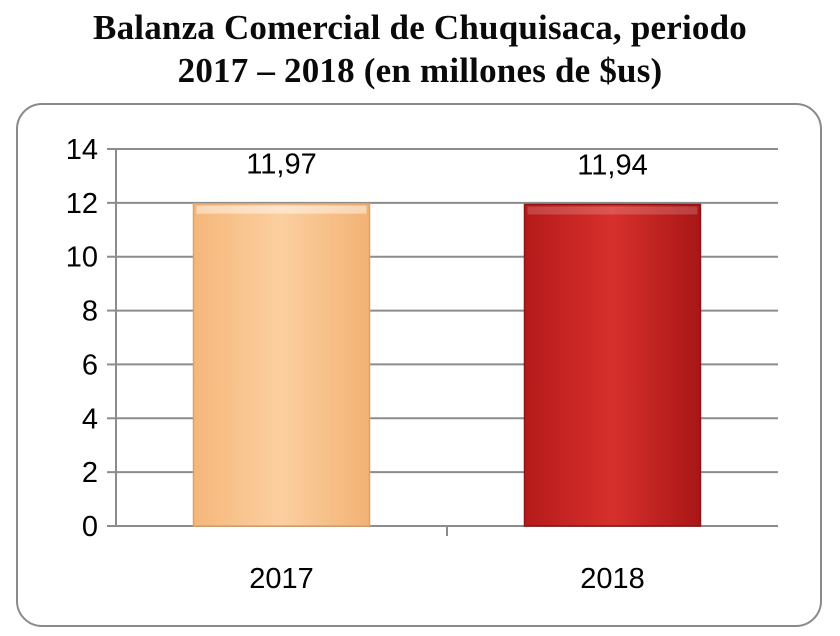  I want to click on y-tick-label-6: 6, so click(90, 365).